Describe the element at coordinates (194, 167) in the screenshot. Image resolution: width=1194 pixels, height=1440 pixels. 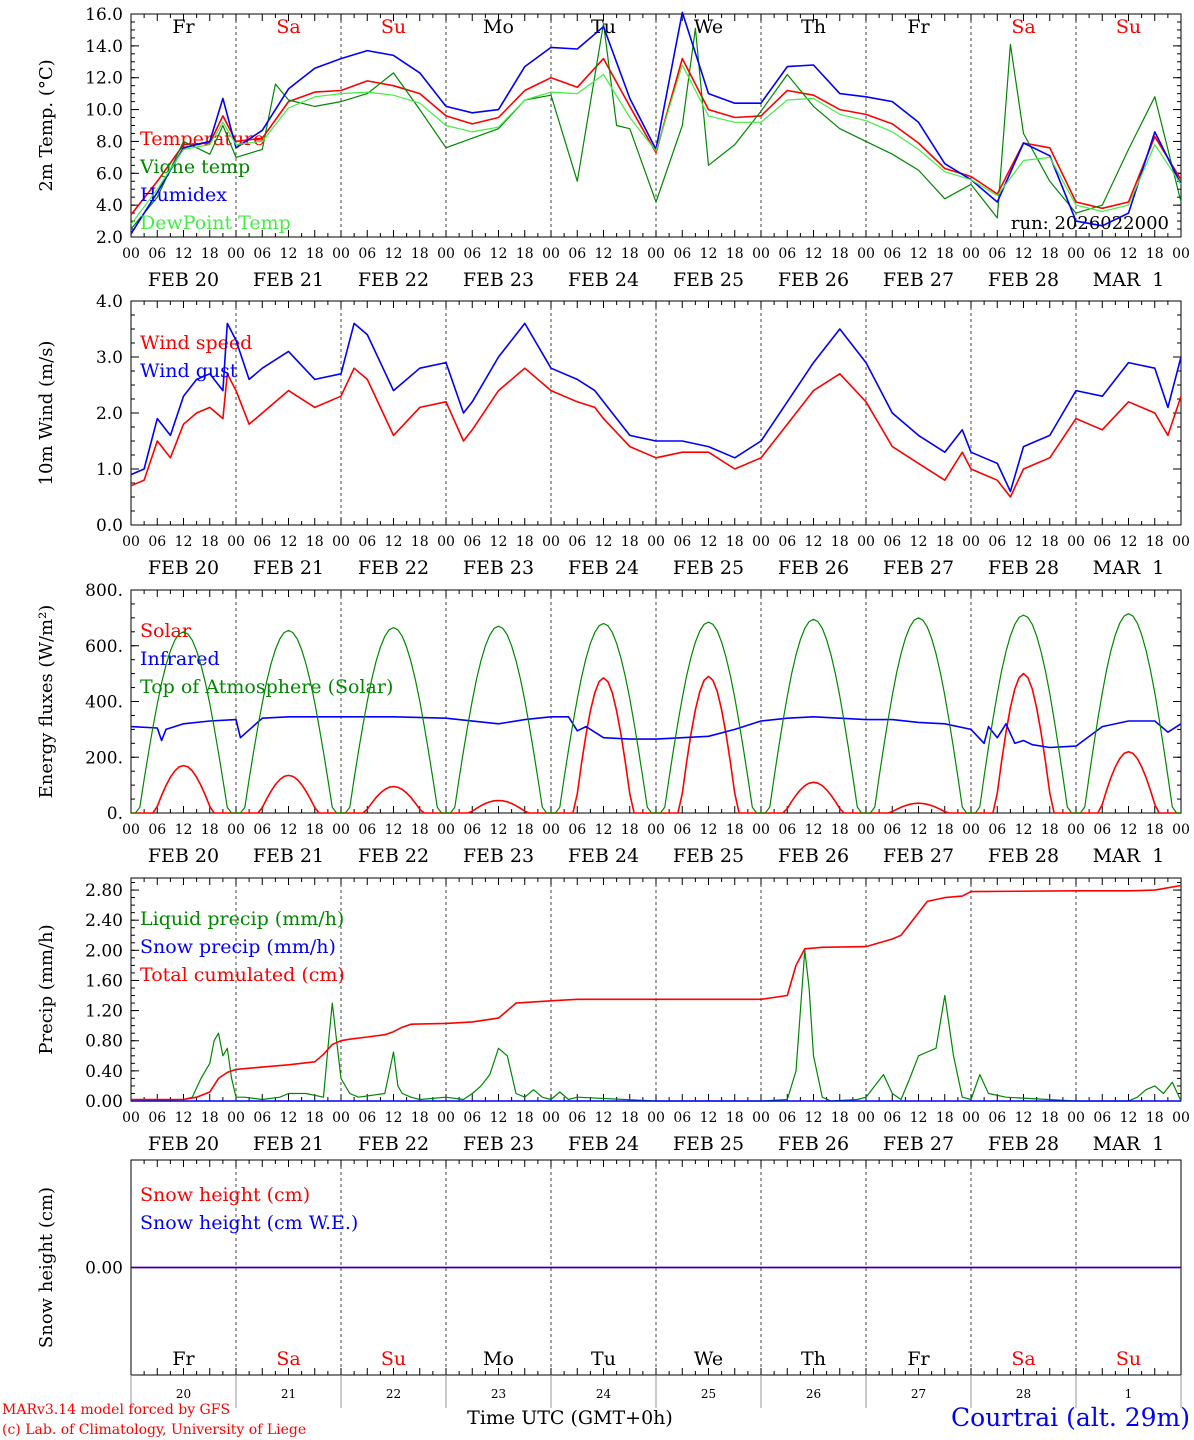
I see `legend-entry: Vigne temp` at that location.